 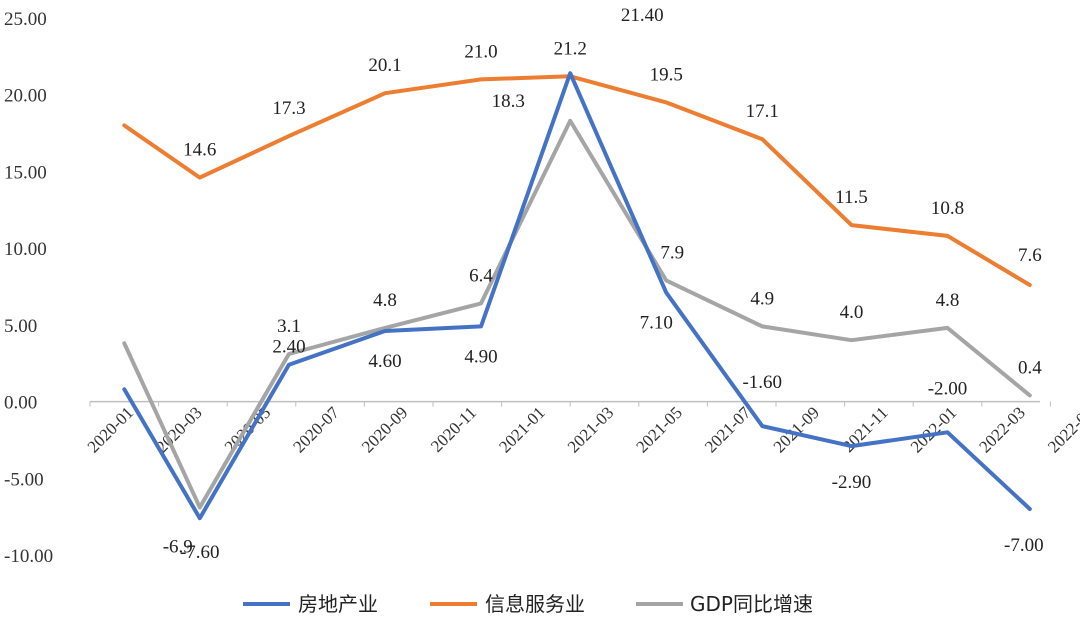 I want to click on x-tick-label: 2020-07, so click(x=316, y=430).